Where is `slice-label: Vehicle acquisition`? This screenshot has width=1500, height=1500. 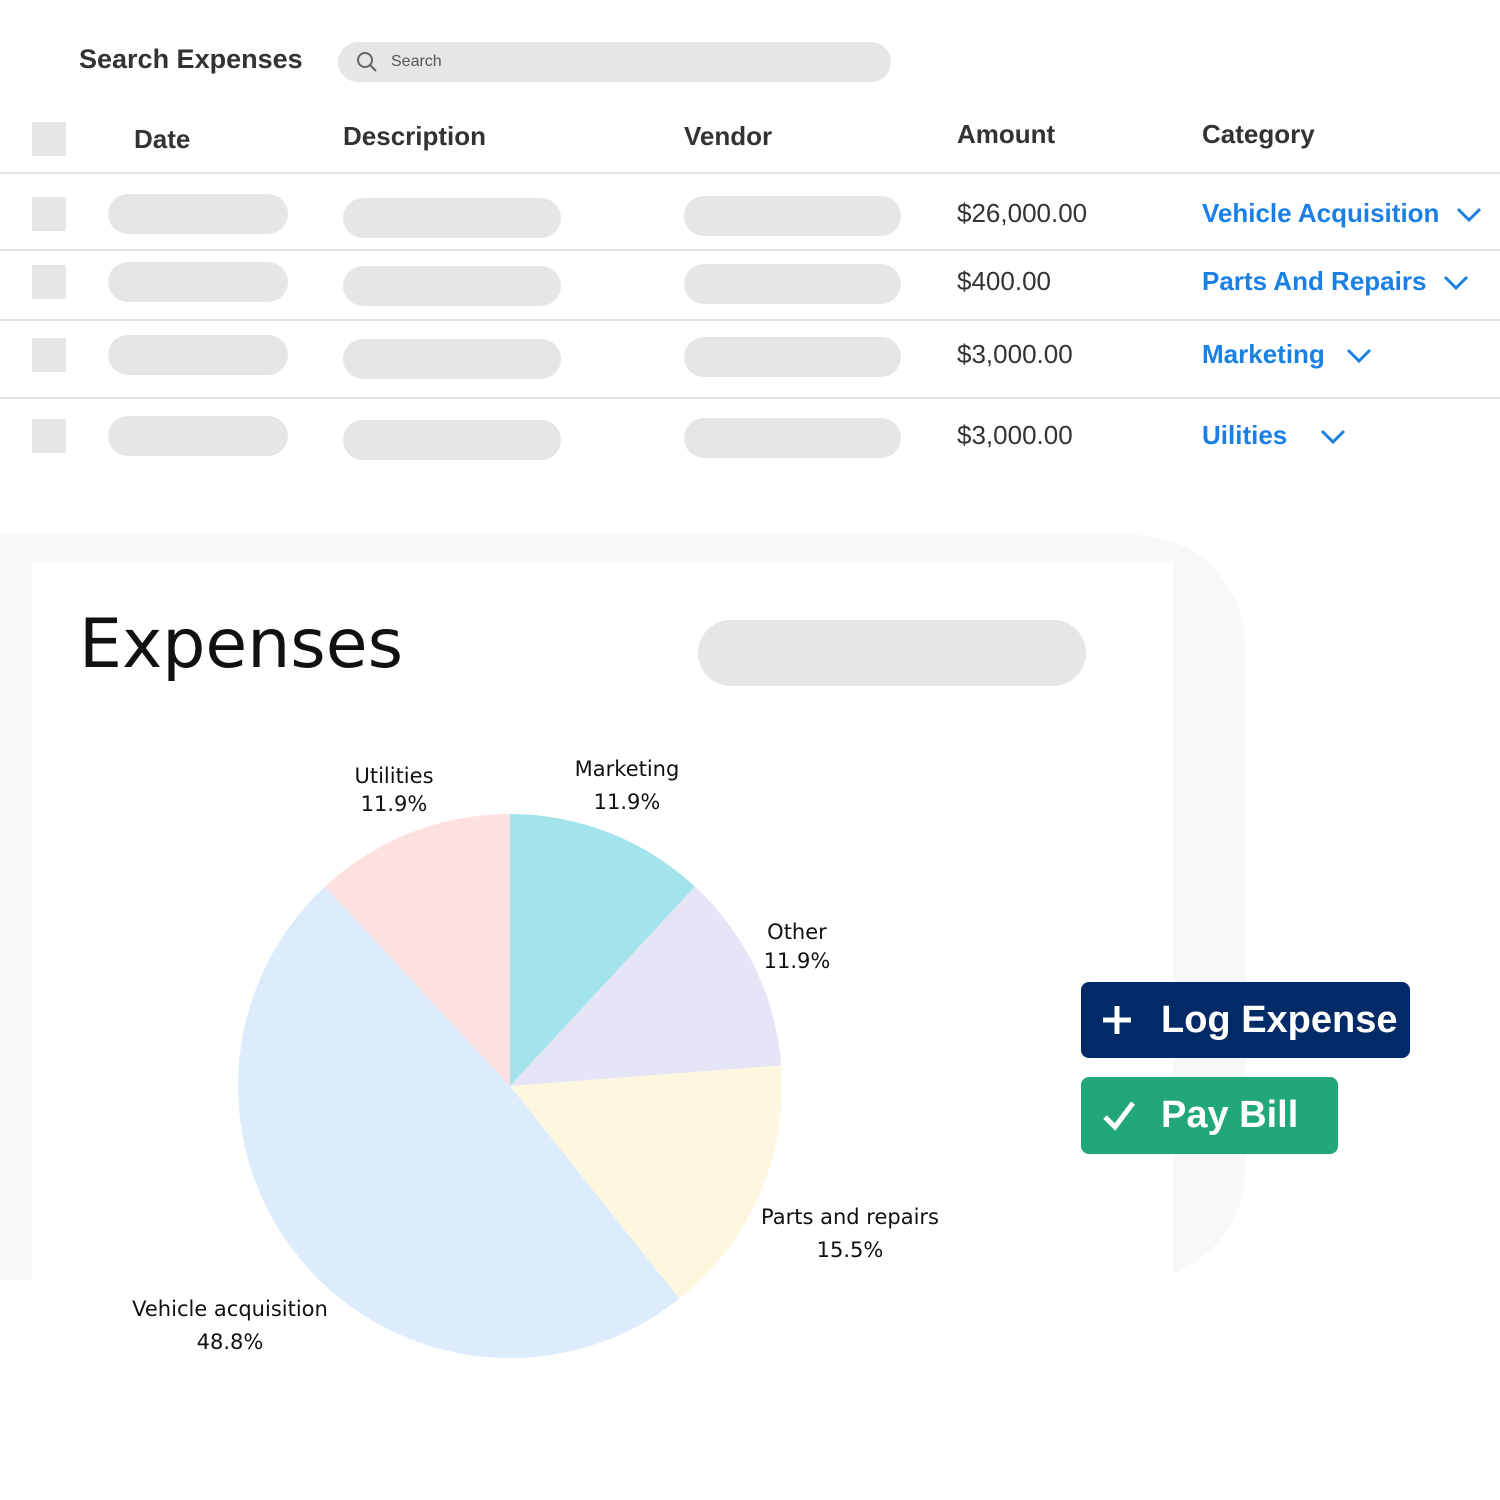
slice-label: Vehicle acquisition is located at coordinates (230, 1309).